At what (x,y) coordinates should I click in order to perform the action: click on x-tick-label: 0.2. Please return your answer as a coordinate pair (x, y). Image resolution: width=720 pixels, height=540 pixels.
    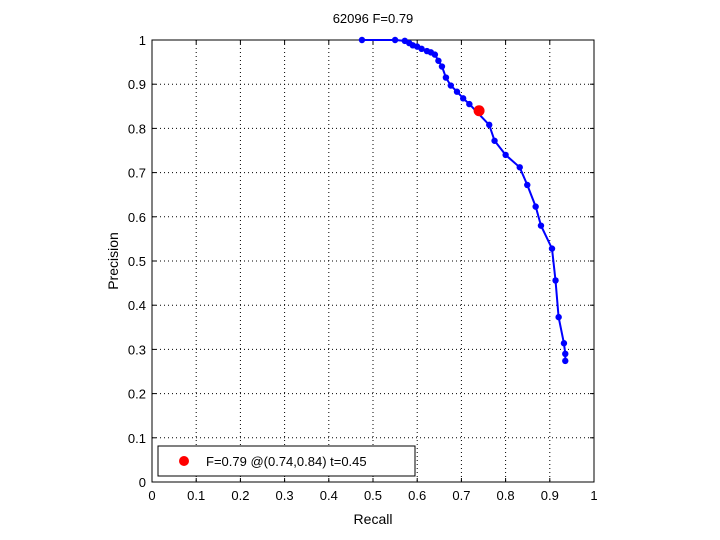
    Looking at the image, I should click on (240, 495).